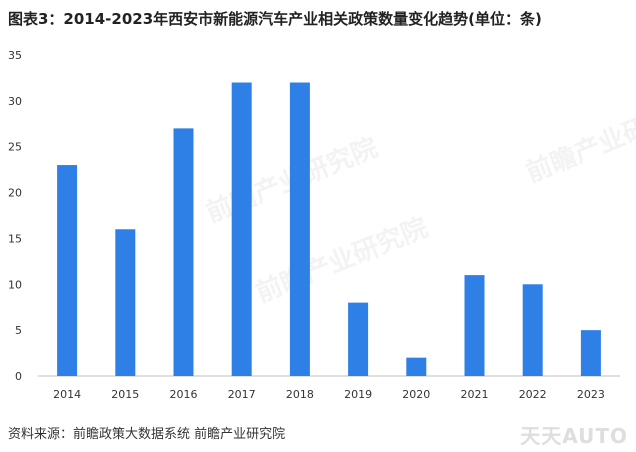  I want to click on x-tick-label: 2020, so click(416, 394).